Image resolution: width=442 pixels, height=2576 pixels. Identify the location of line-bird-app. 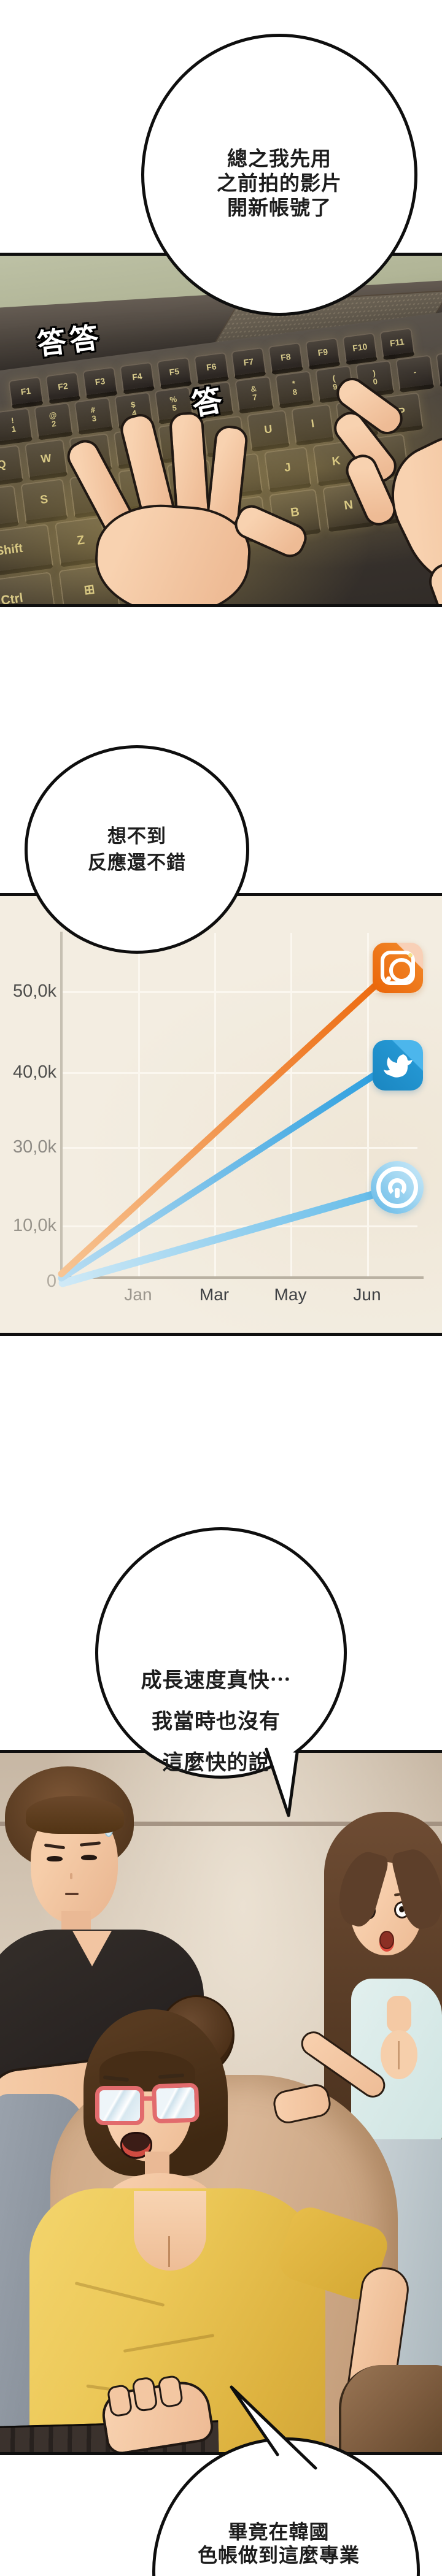
(220, 1175).